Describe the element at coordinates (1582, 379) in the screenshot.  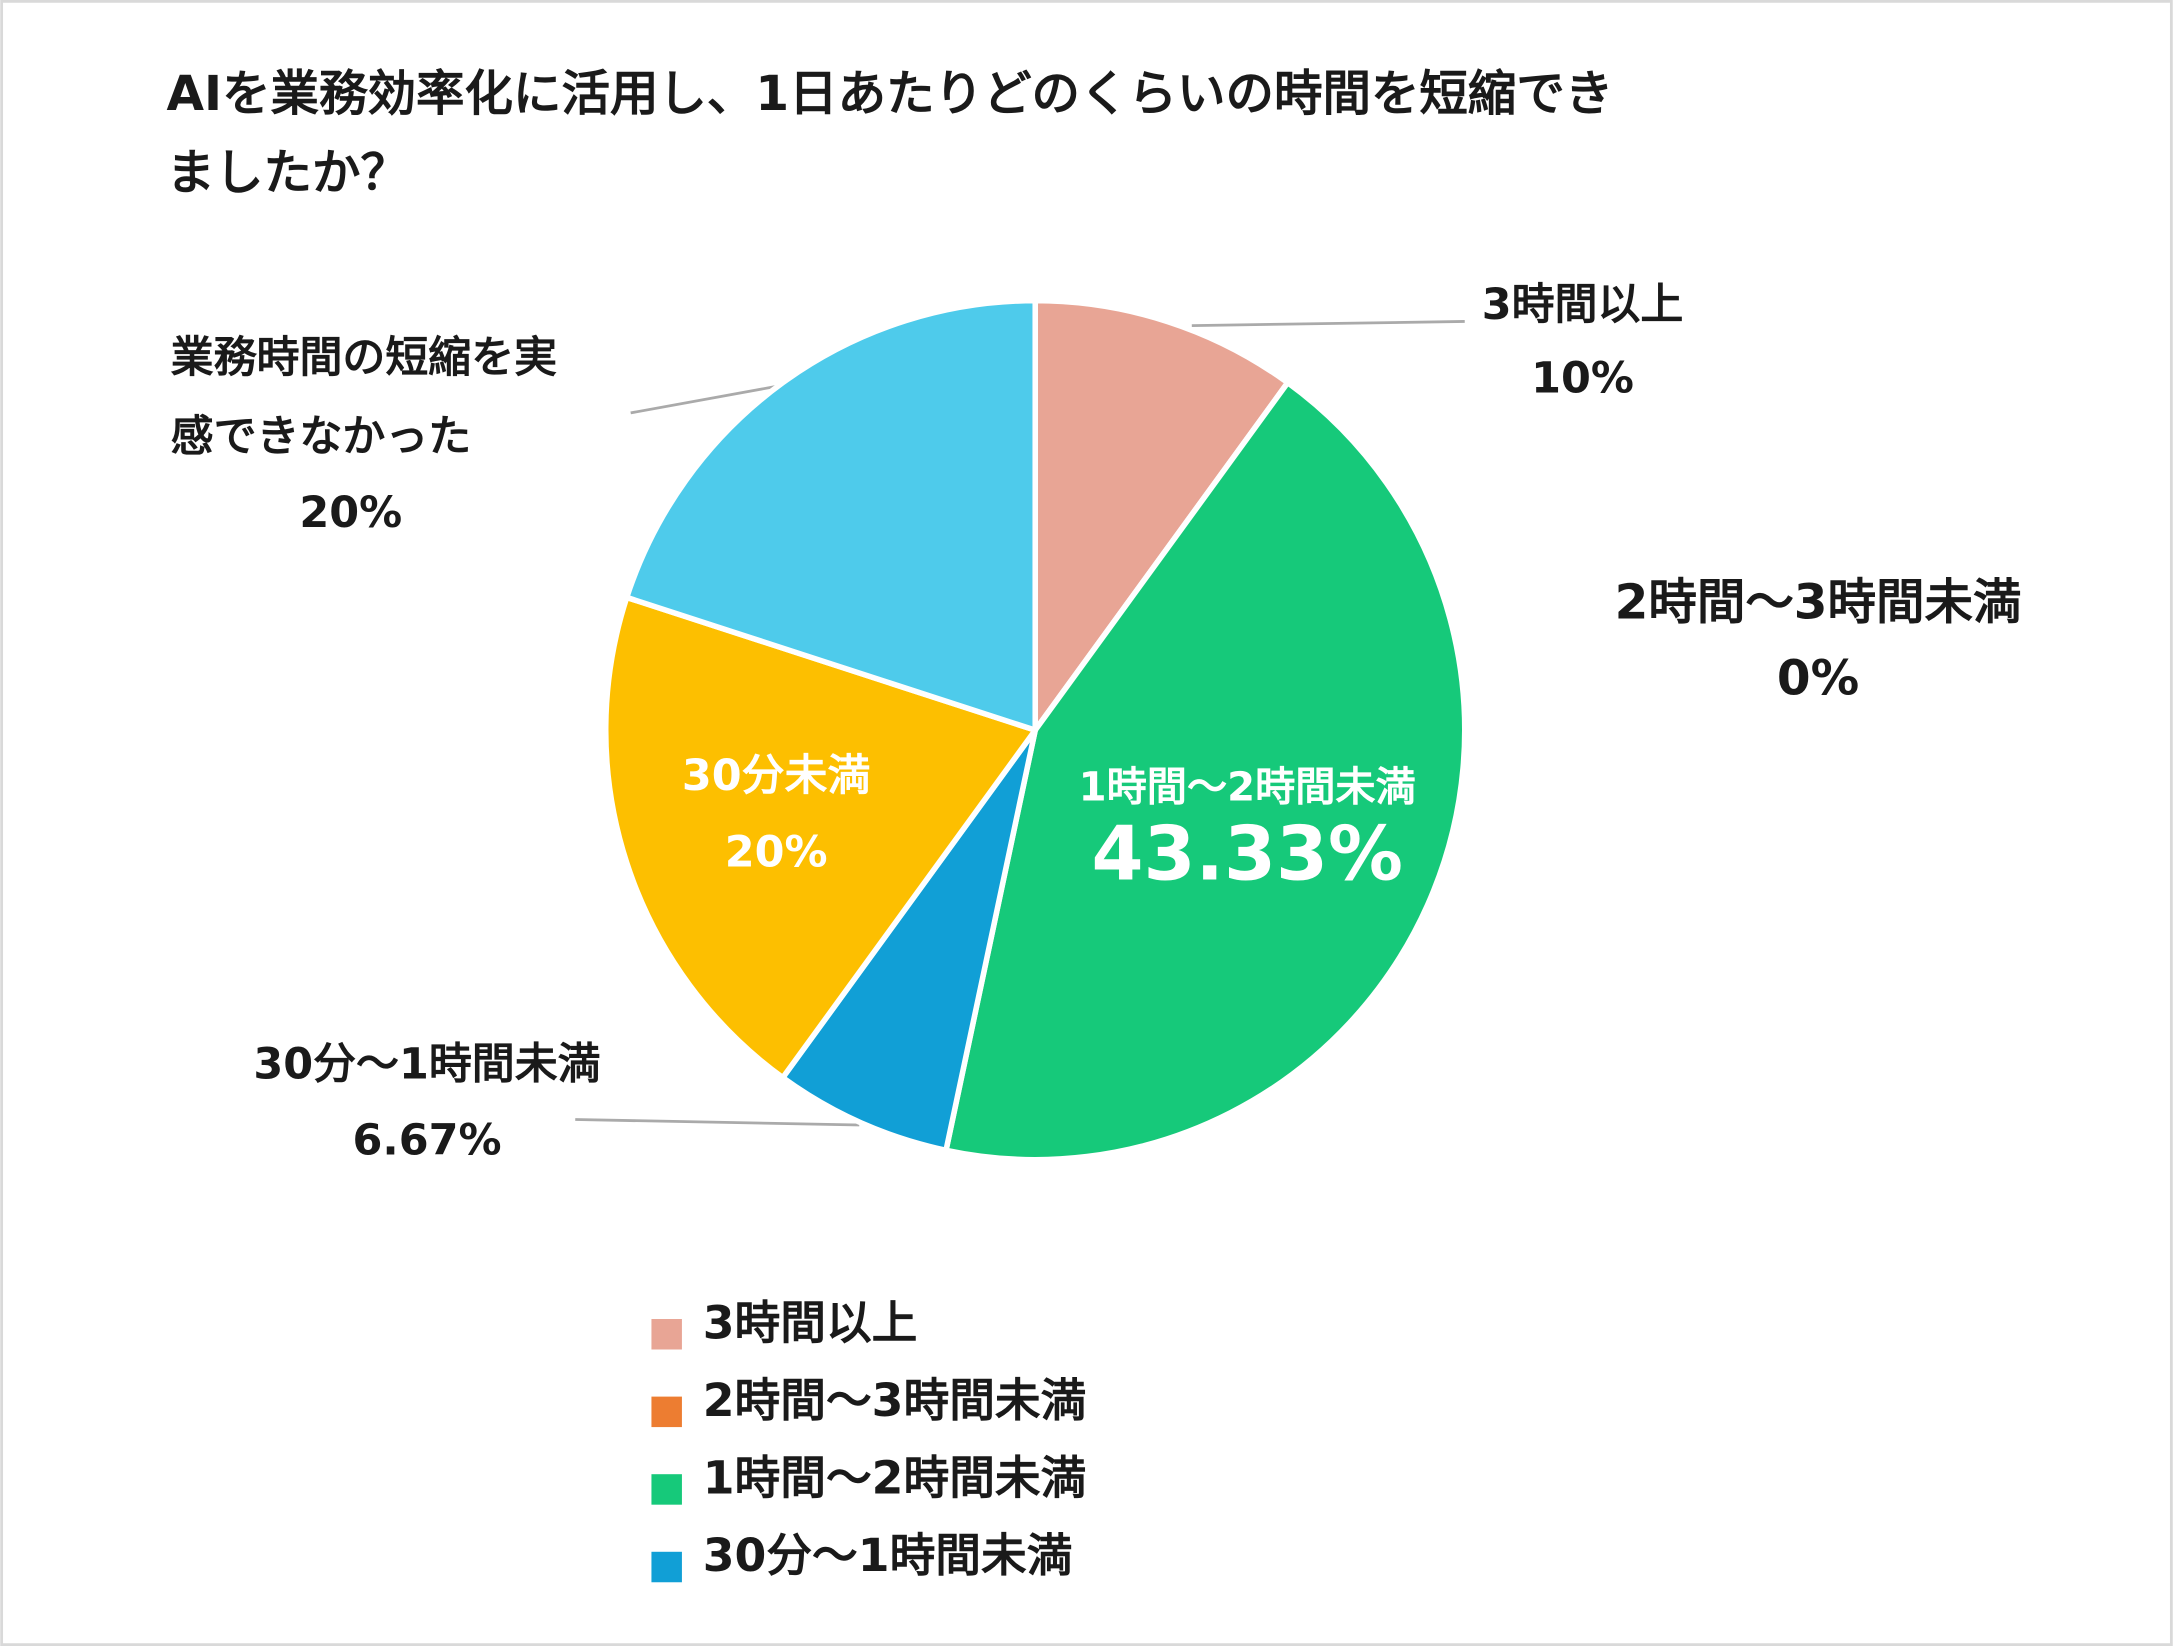
I see `value-label: 10%` at that location.